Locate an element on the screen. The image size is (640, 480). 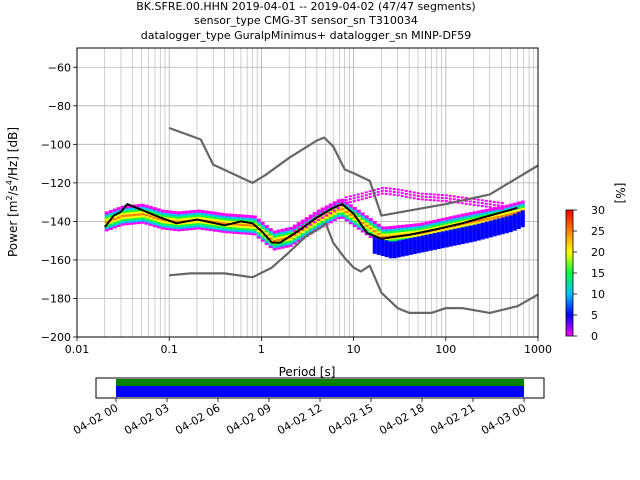
x-axis-label: Period [s] is located at coordinates (307, 372).